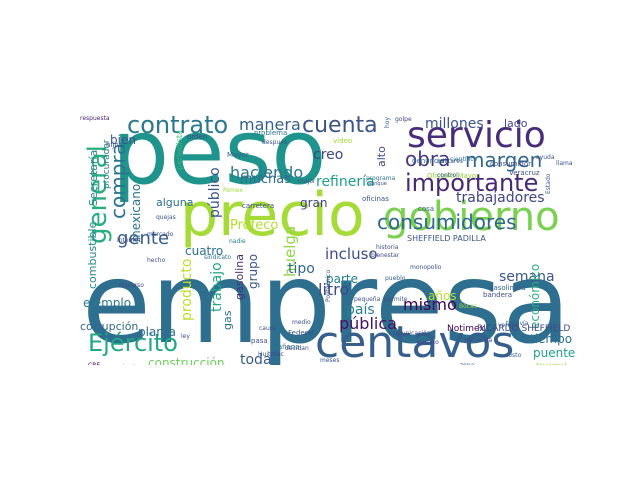  What do you see at coordinates (204, 251) in the screenshot?
I see `word-cuatro: cuatro` at bounding box center [204, 251].